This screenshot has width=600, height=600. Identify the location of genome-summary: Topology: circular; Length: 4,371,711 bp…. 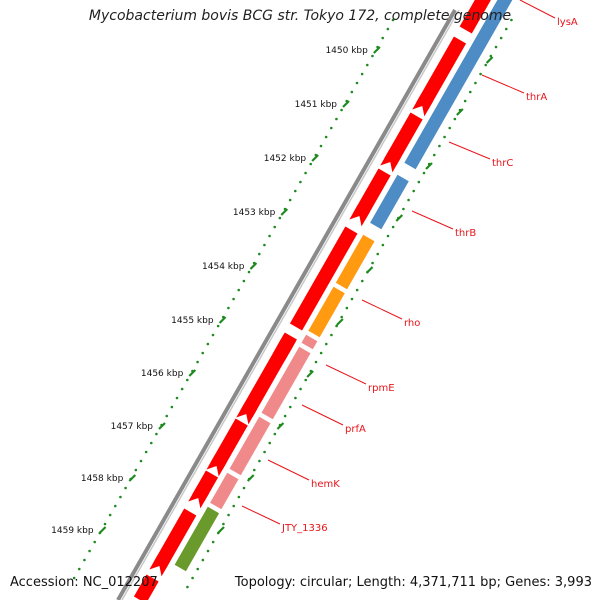
(413, 582).